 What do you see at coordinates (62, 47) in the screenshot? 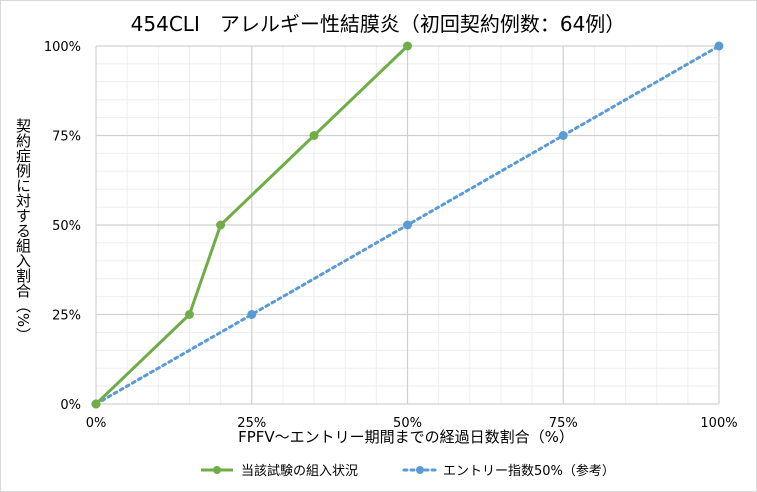
I see `y-tick-label: 100%` at bounding box center [62, 47].